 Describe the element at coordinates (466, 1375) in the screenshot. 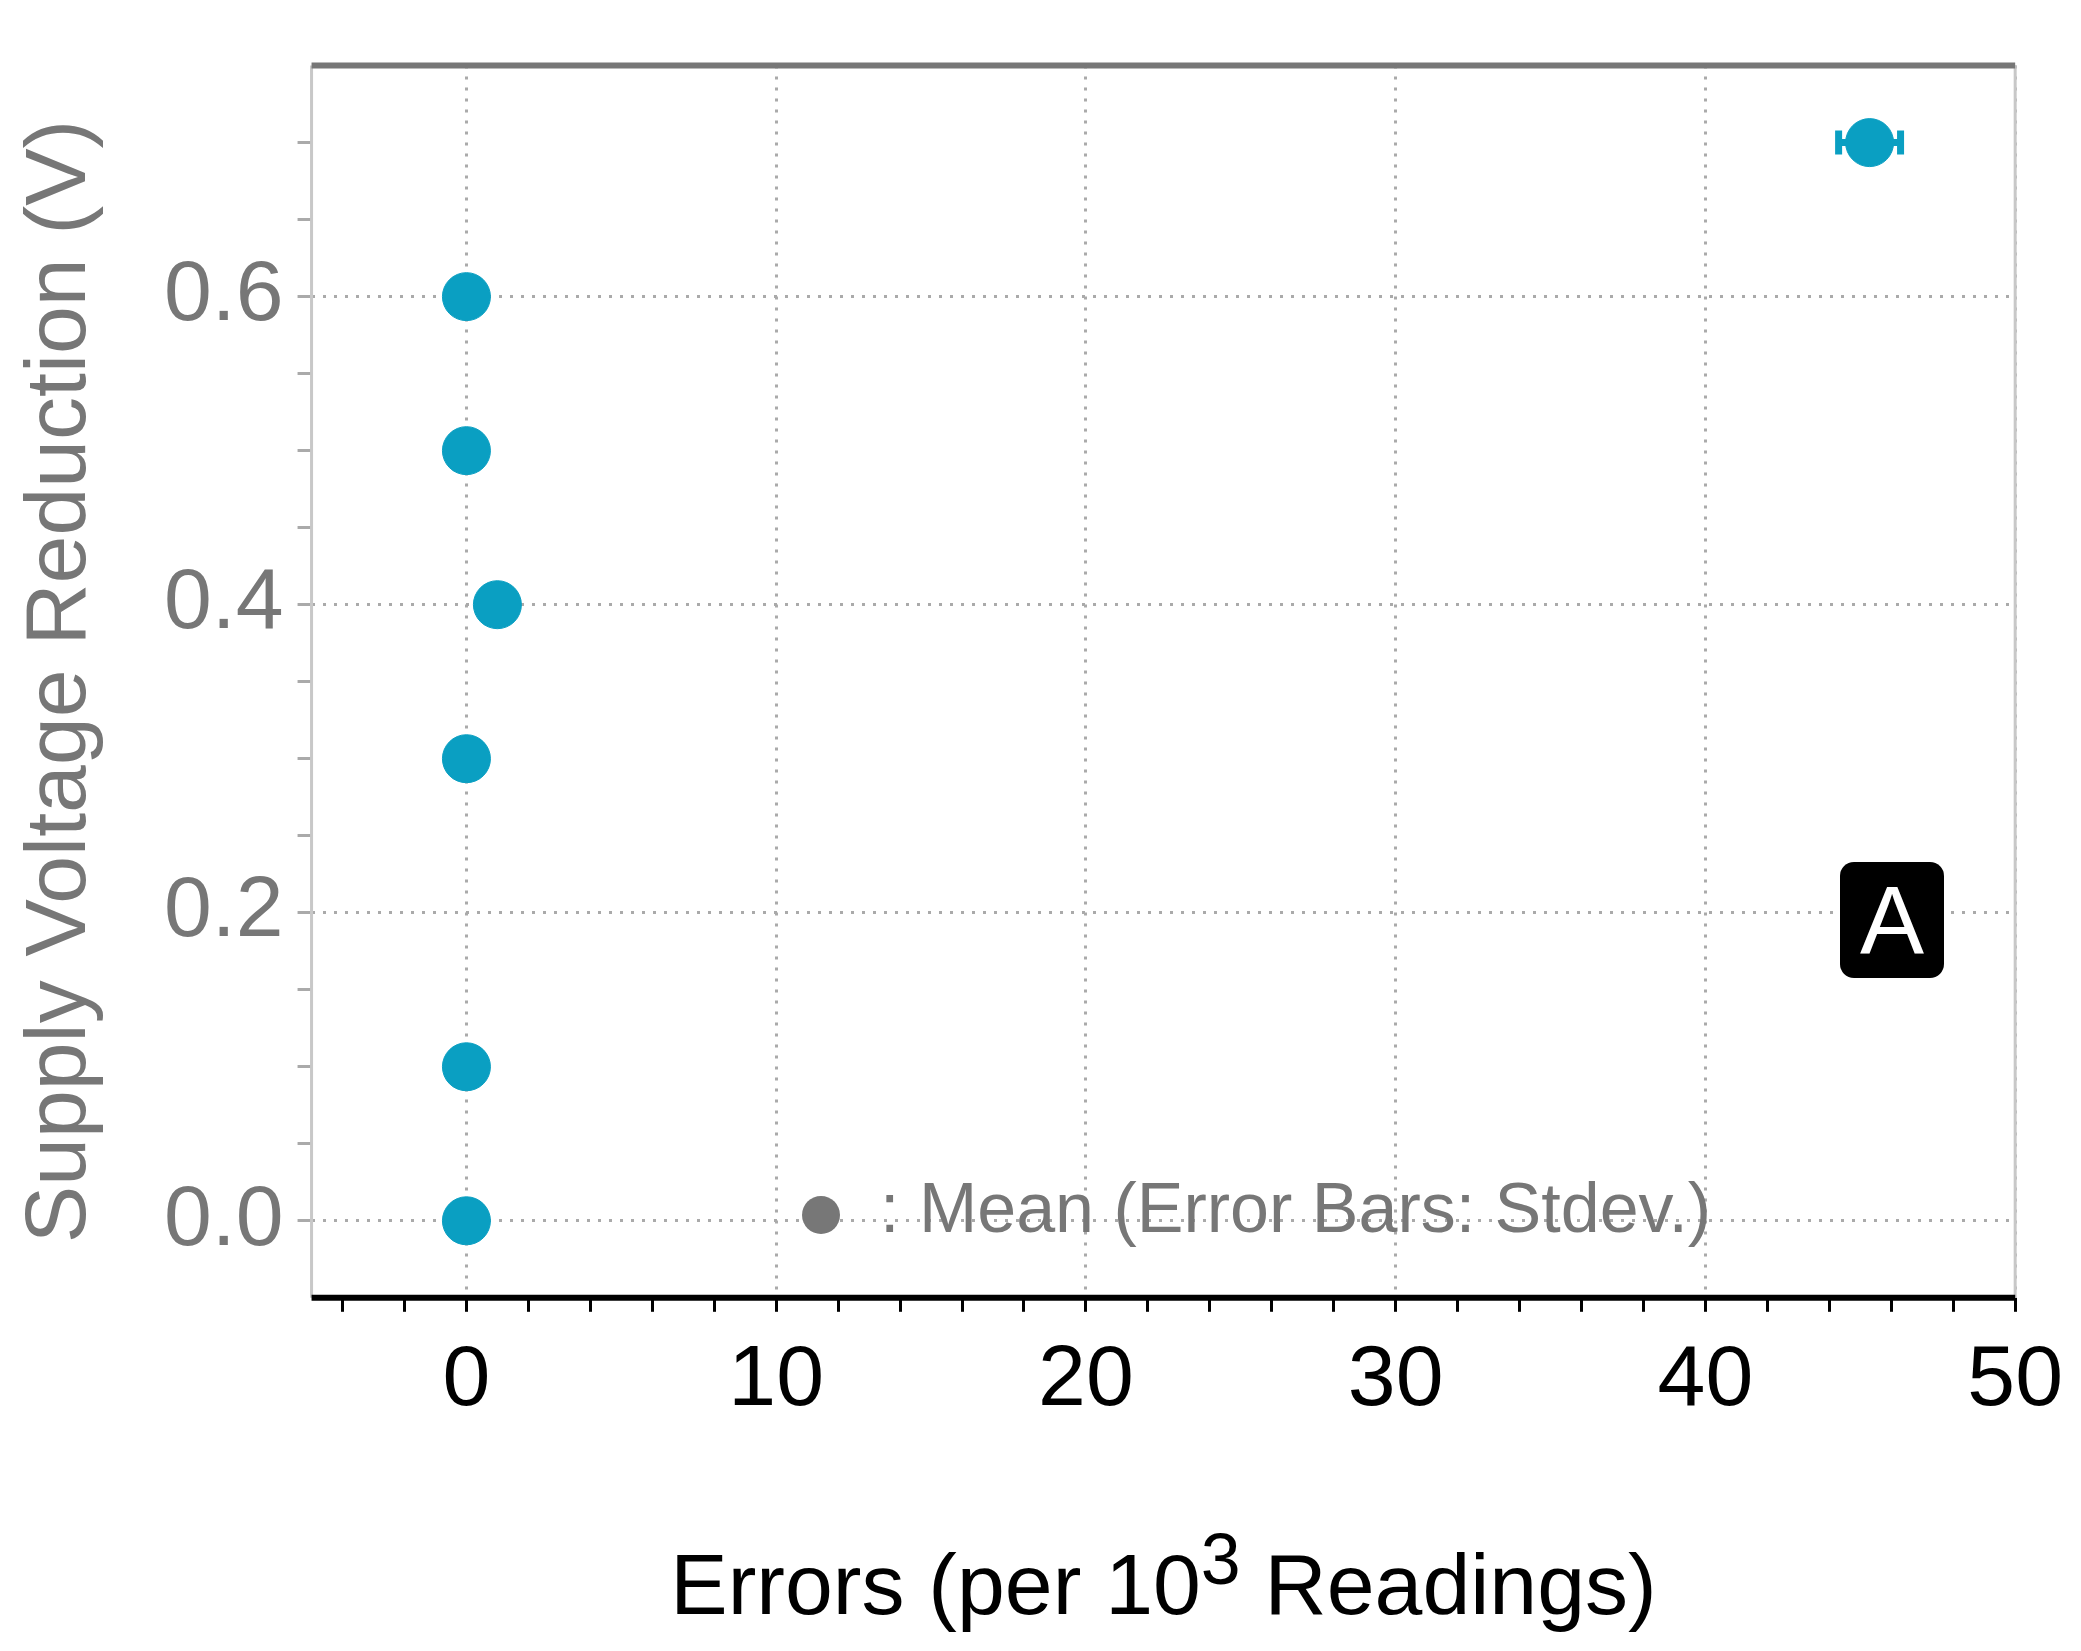

I see `x-tick-label: 0` at that location.